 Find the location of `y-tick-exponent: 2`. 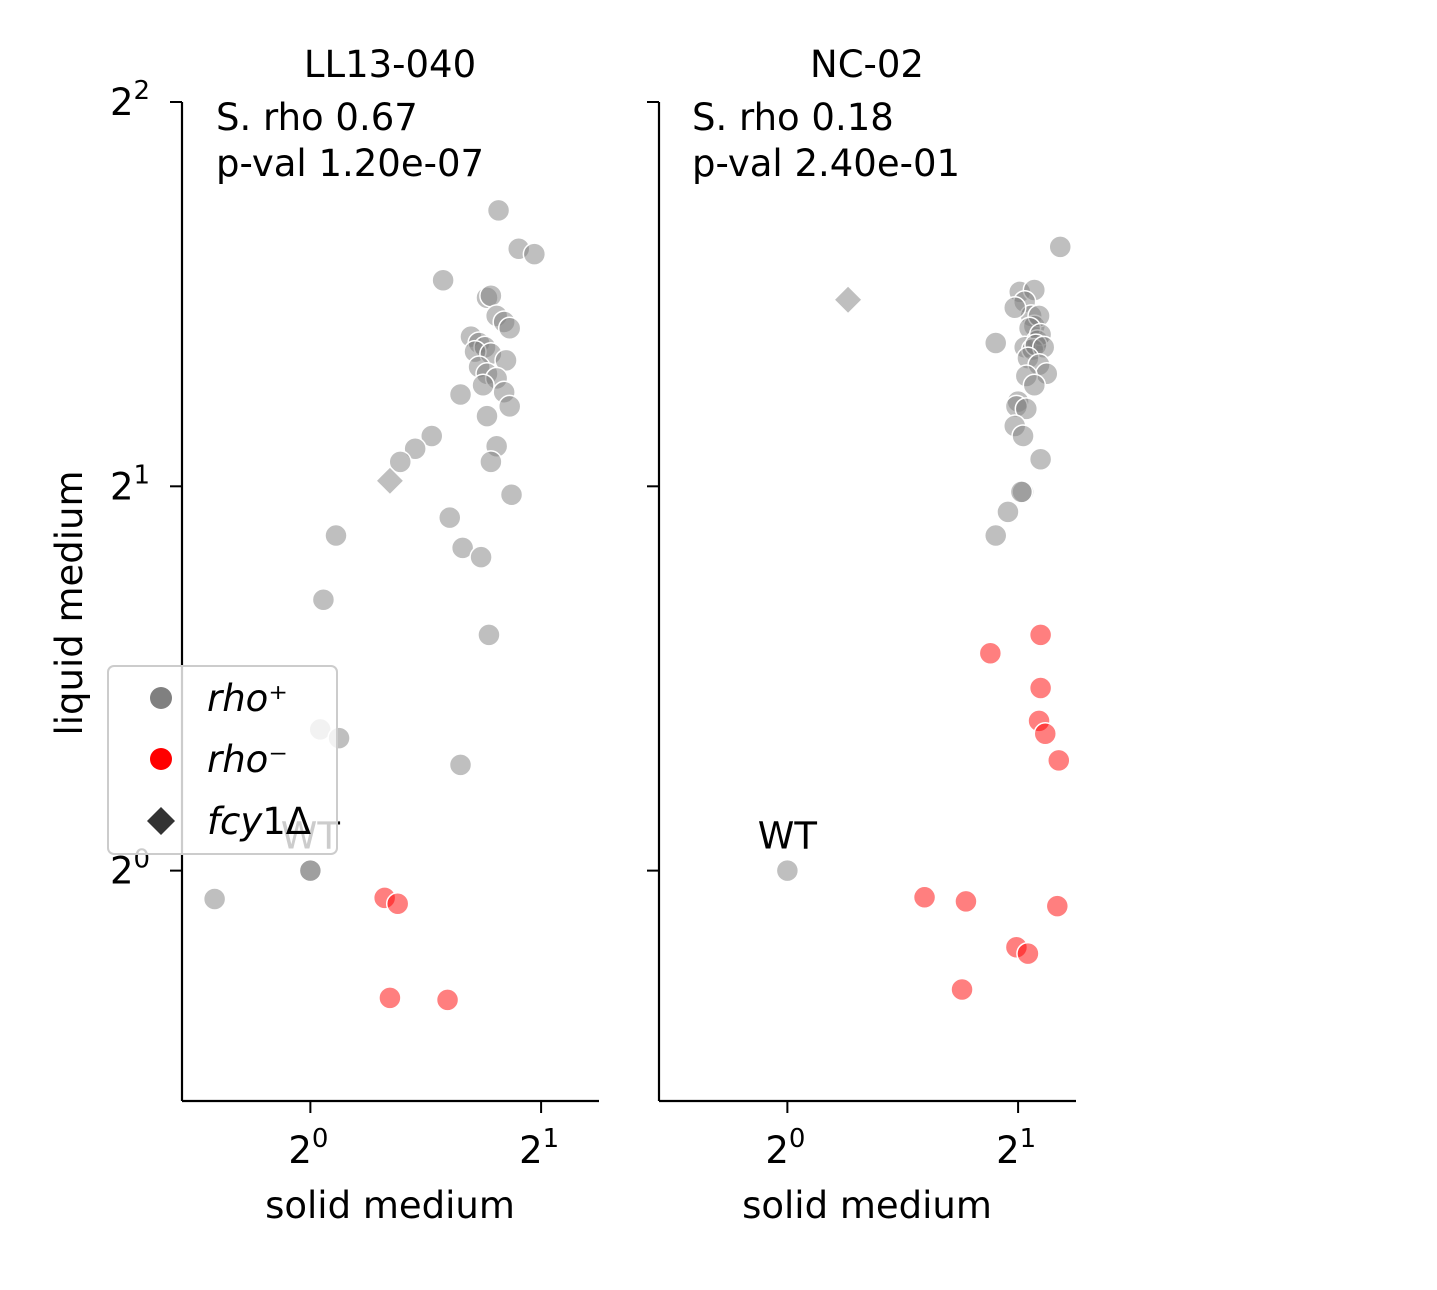

y-tick-exponent: 2 is located at coordinates (142, 91).